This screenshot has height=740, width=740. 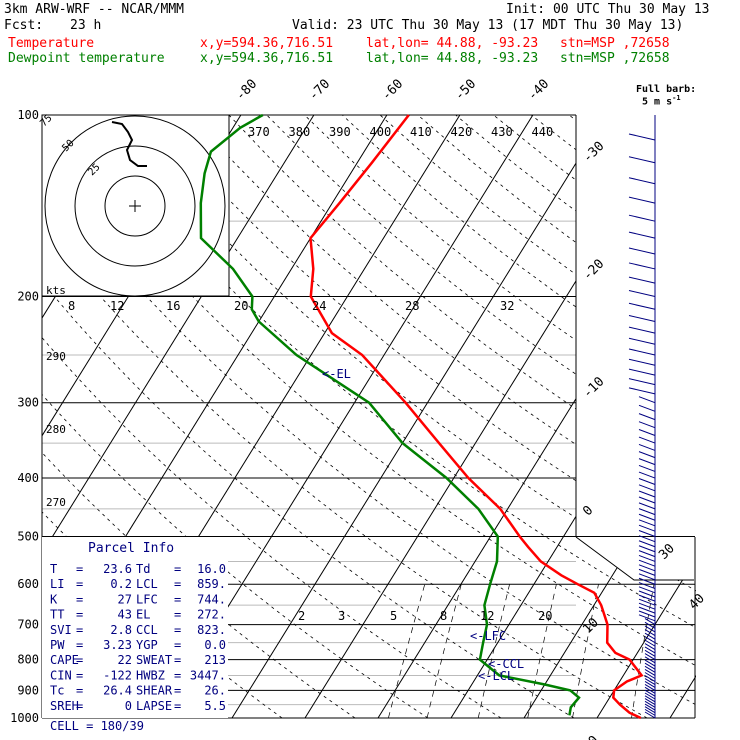 I want to click on hodograph-unit: kts, so click(x=56, y=290).